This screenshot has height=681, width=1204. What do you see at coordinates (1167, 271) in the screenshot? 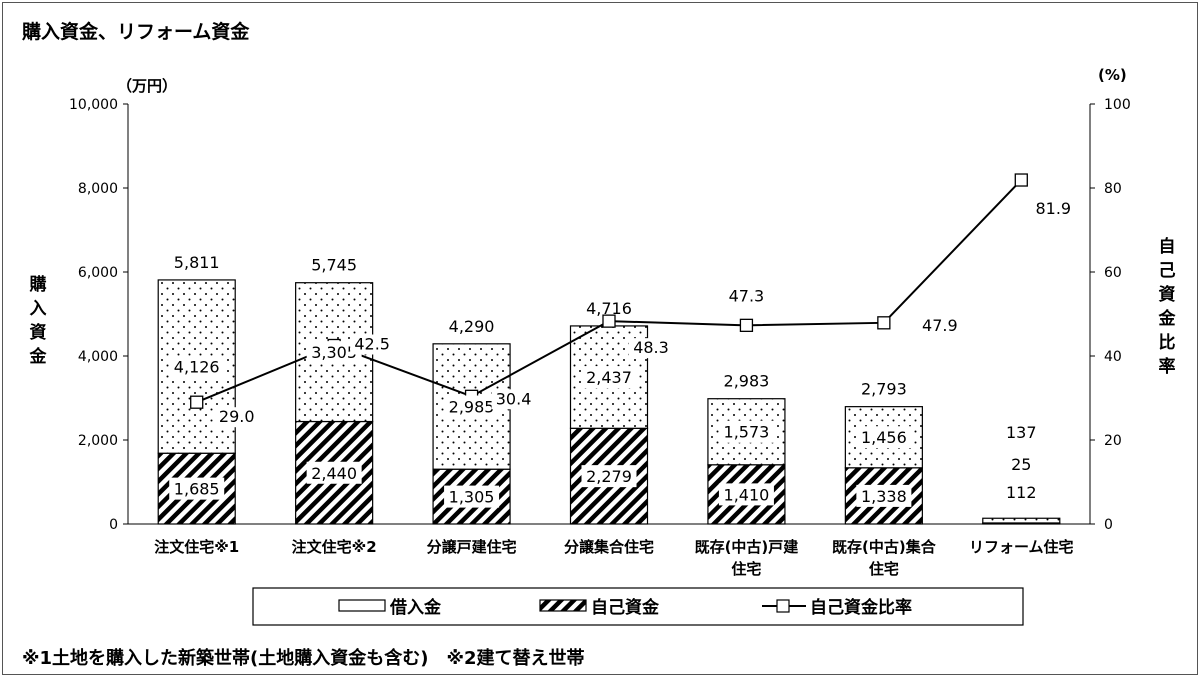
I see `right-axis-title-char: 己` at bounding box center [1167, 271].